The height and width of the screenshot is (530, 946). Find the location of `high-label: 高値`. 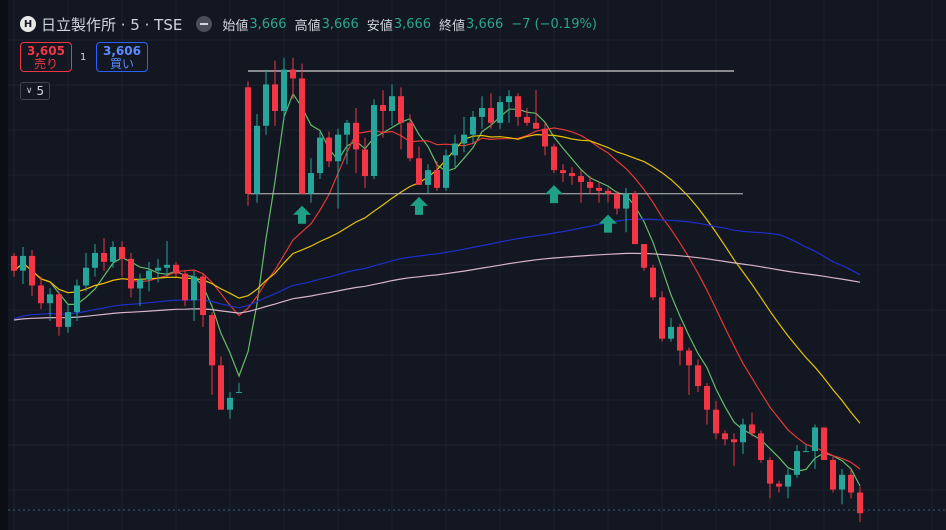

high-label: 高値 is located at coordinates (307, 26).